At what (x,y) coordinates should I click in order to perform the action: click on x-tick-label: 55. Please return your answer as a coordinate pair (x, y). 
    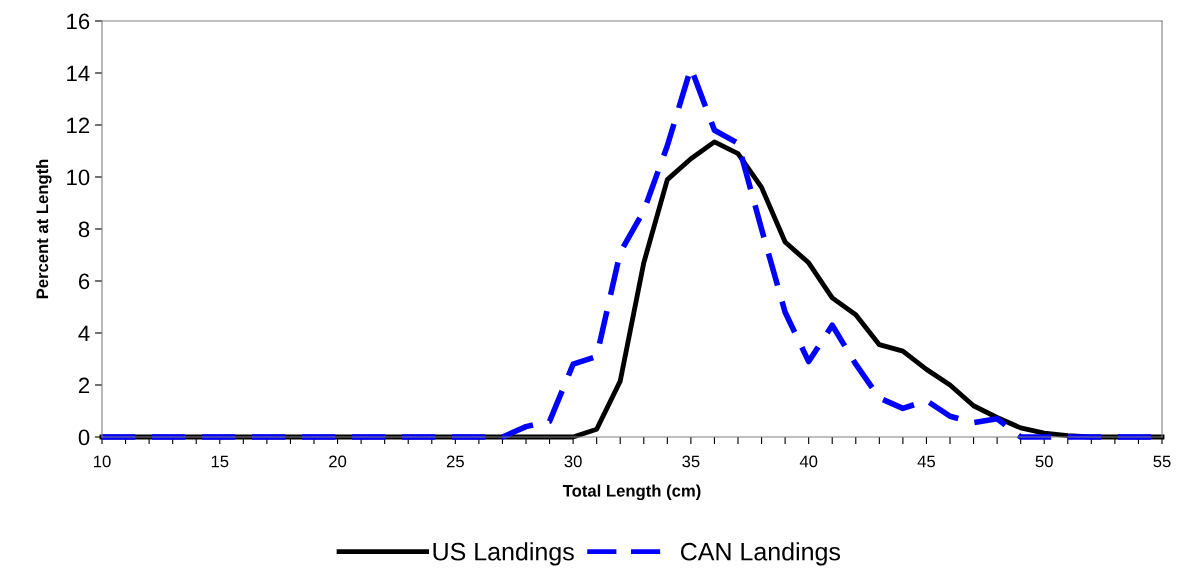
    Looking at the image, I should click on (1162, 461).